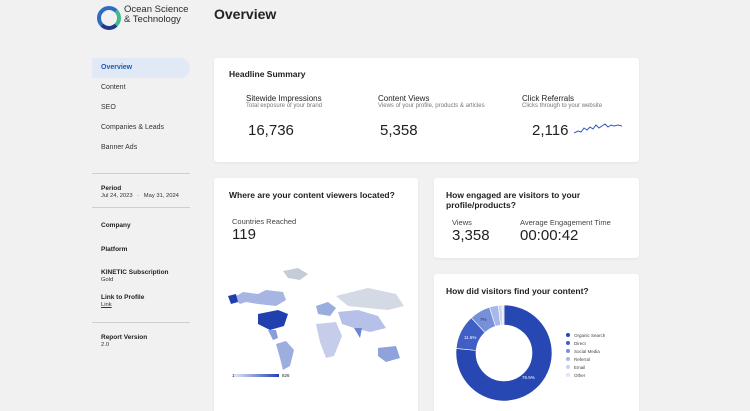 This screenshot has height=411, width=750. I want to click on brand-logo: Ocean Science & Technology, so click(145, 17).